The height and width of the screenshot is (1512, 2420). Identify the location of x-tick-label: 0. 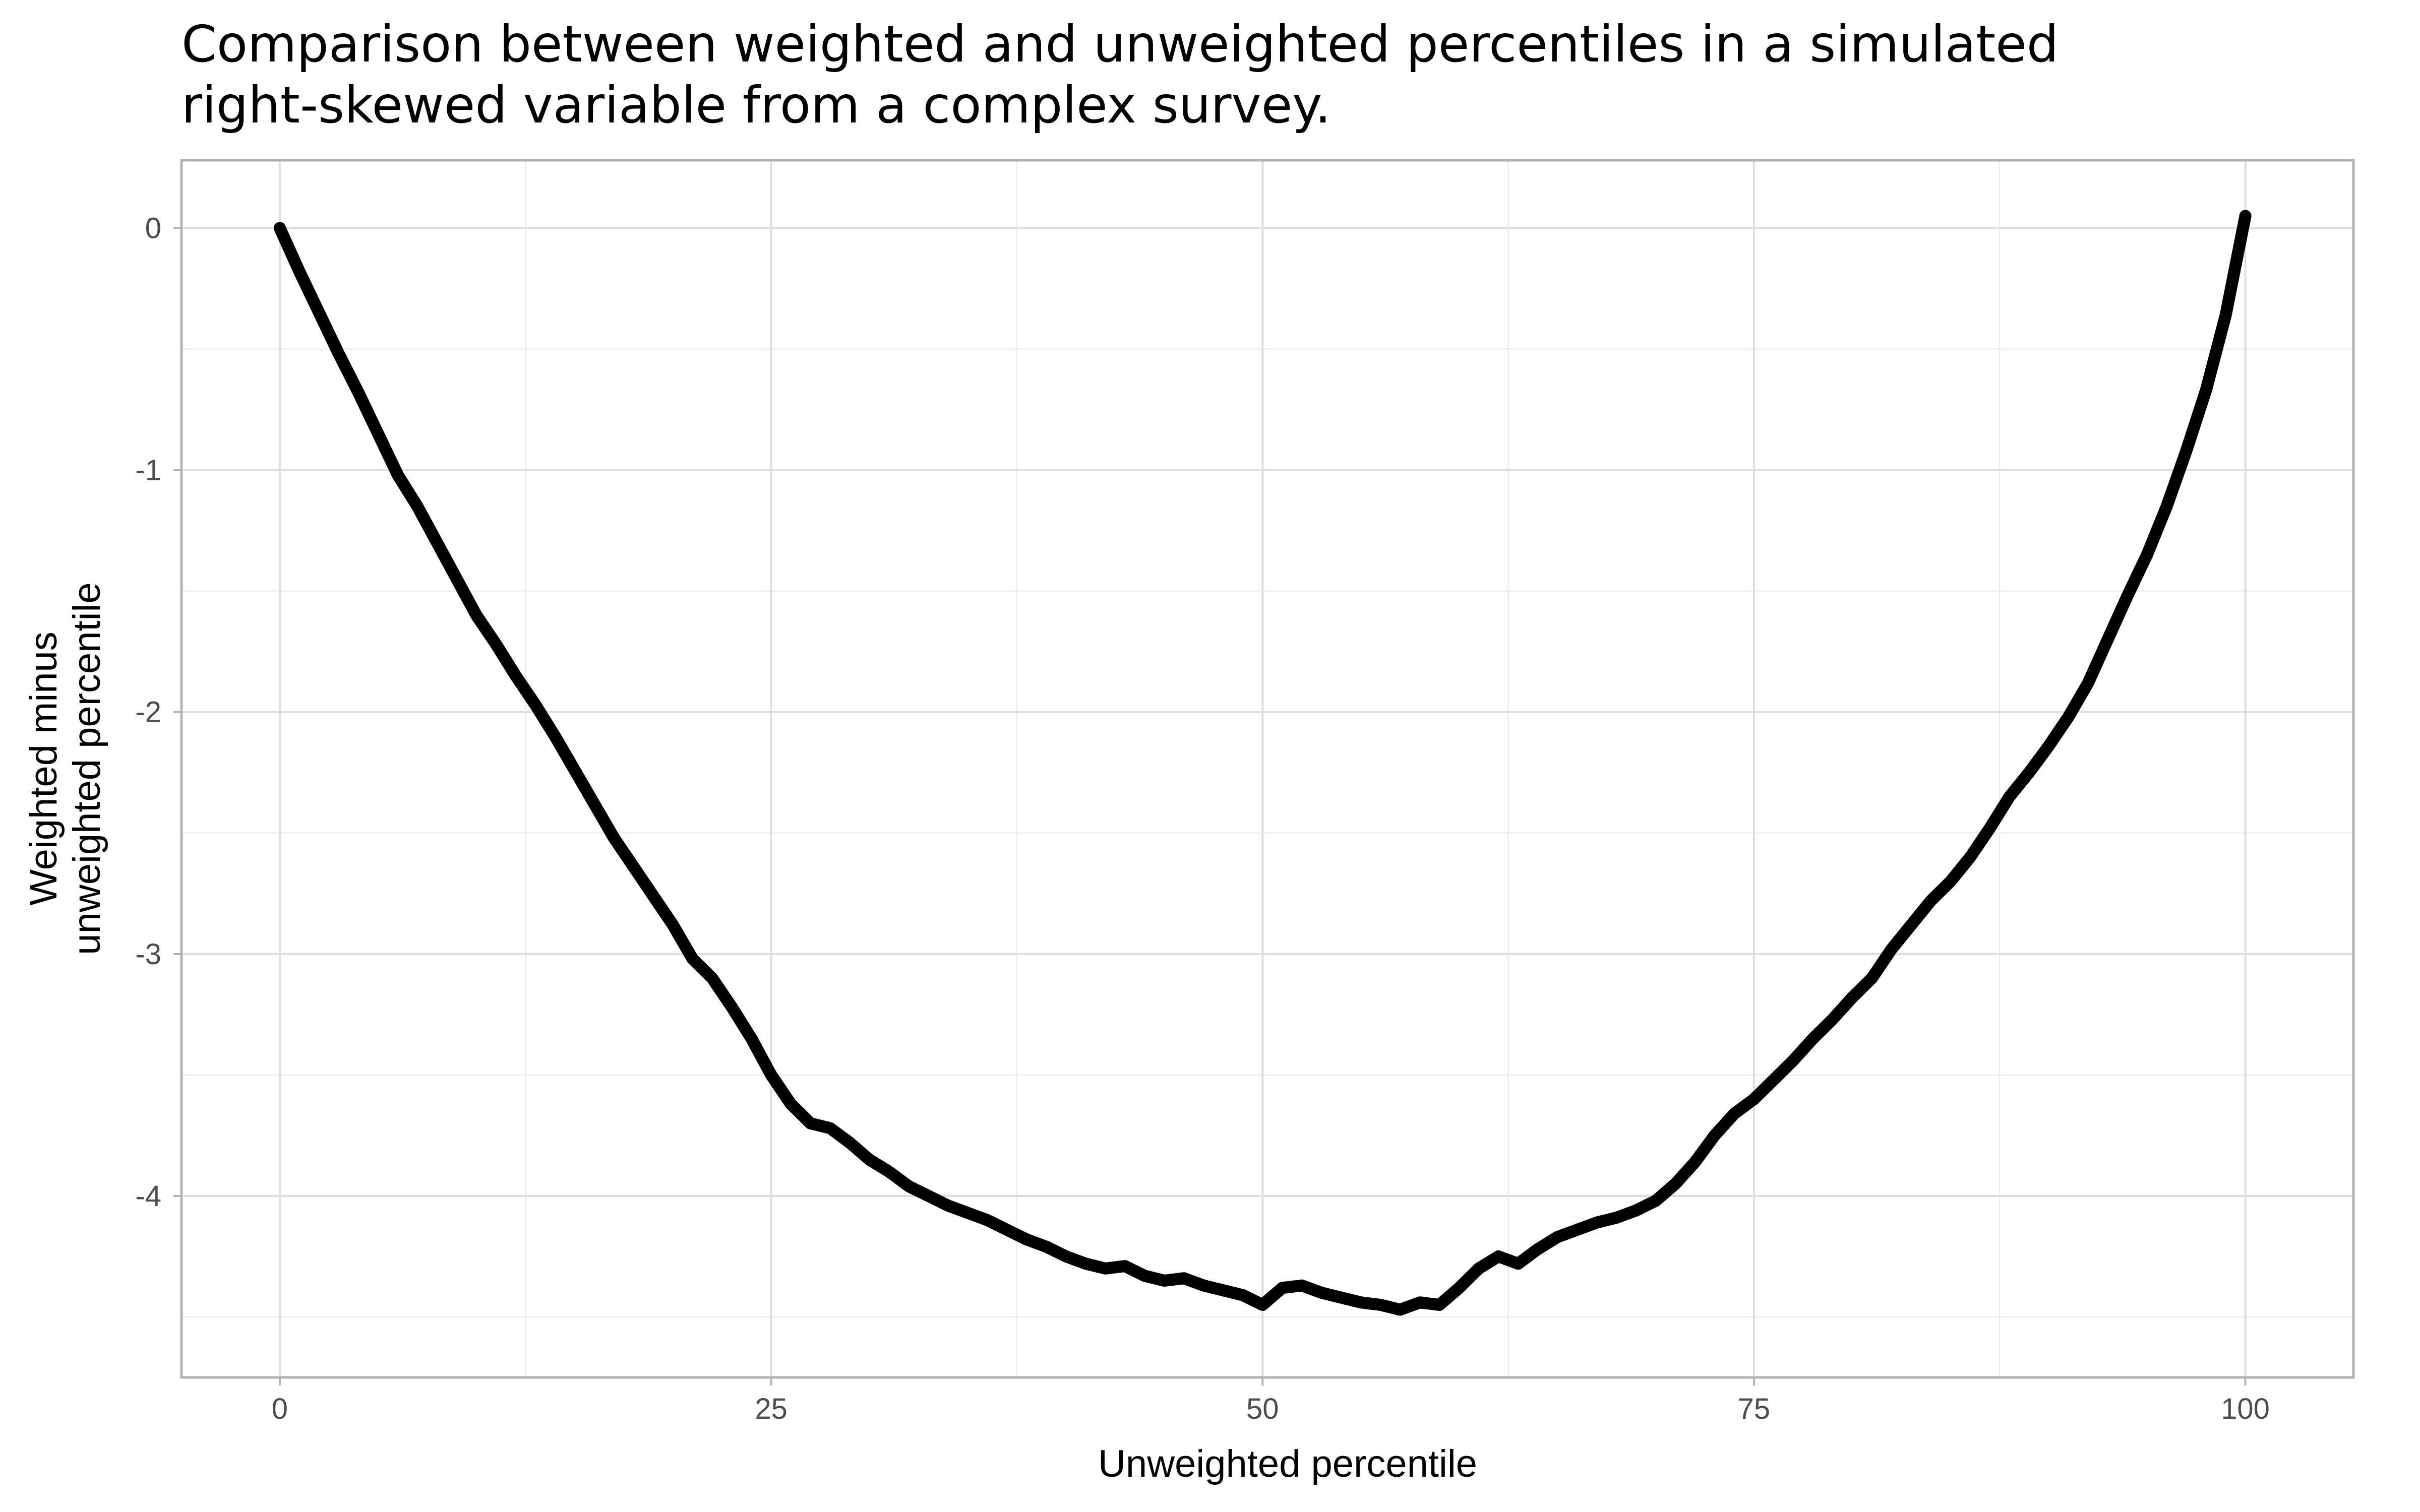
(280, 1409).